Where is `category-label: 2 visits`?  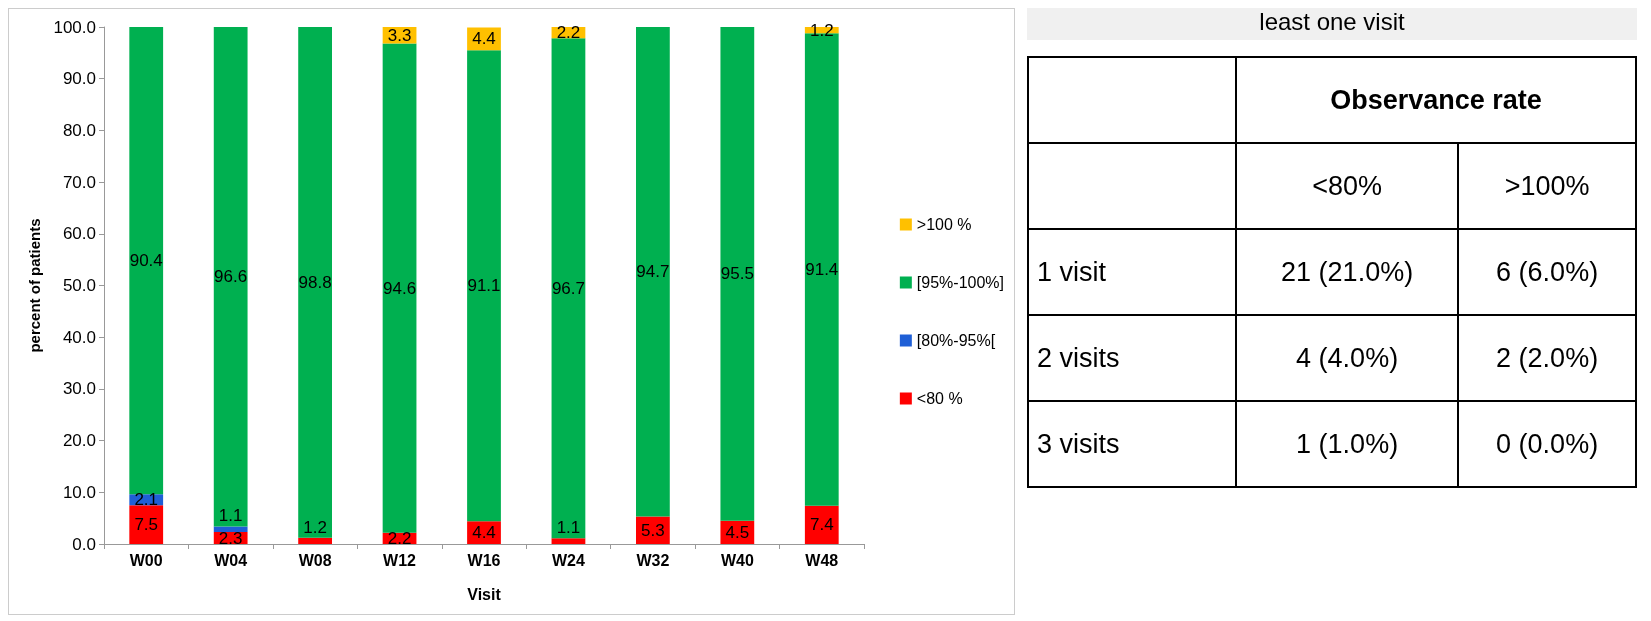 category-label: 2 visits is located at coordinates (1078, 357).